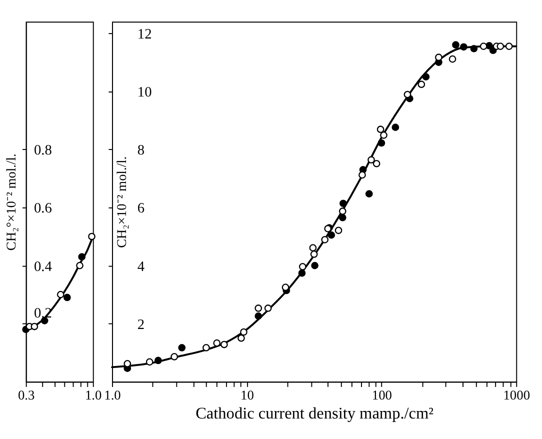  What do you see at coordinates (141, 266) in the screenshot?
I see `y-tick-label: 4` at bounding box center [141, 266].